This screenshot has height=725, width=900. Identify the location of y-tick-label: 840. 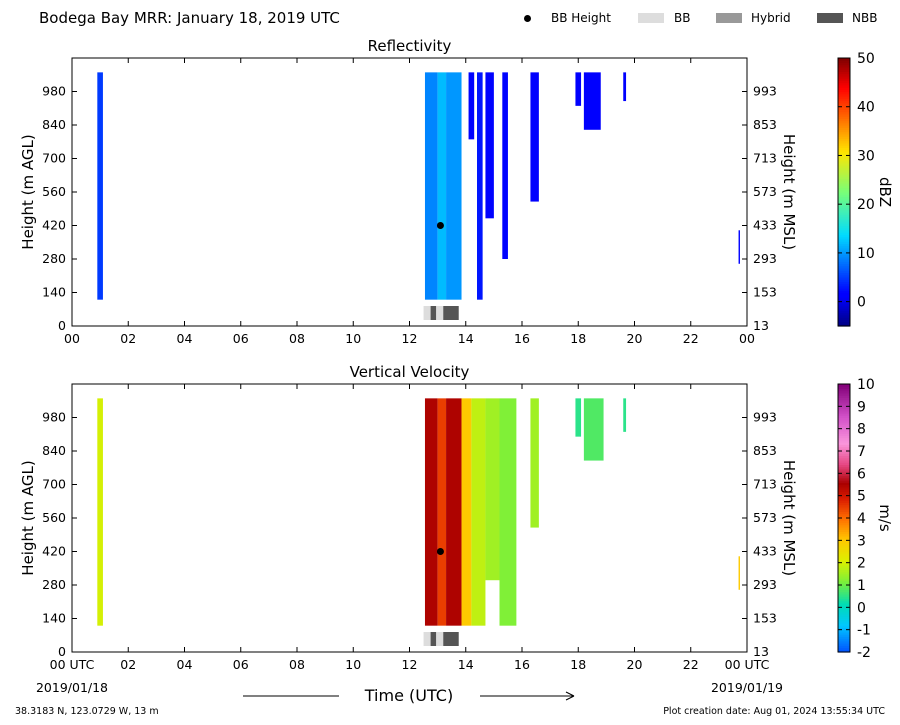
(54, 450).